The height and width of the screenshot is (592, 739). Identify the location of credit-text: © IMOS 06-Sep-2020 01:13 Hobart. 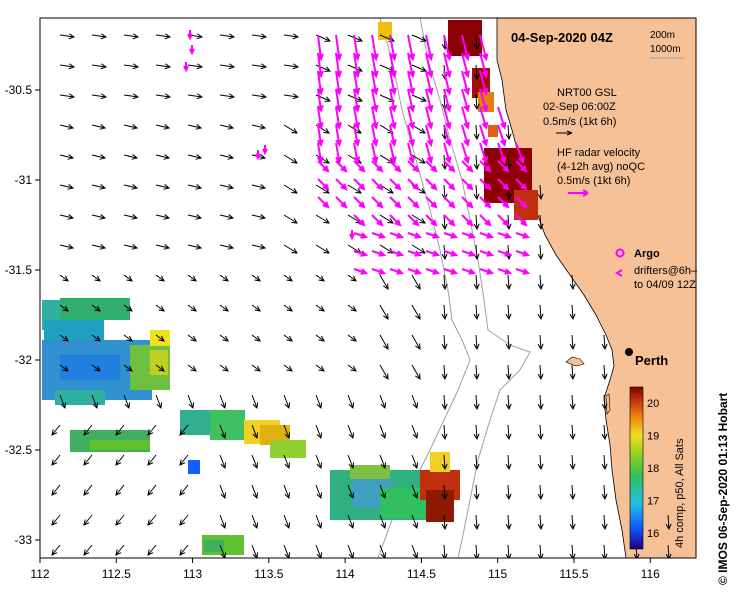
(723, 489).